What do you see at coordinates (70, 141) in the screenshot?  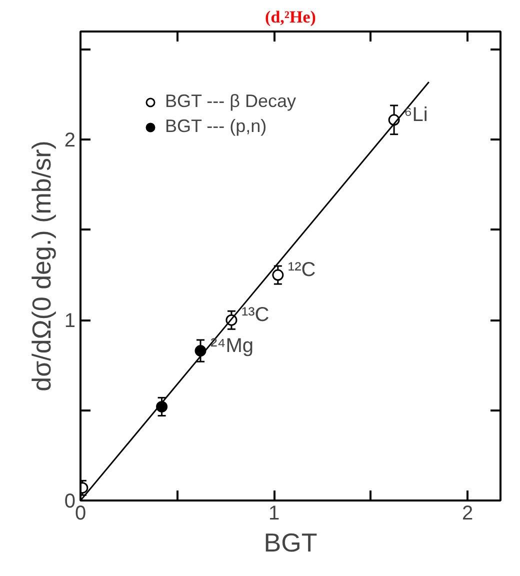 I see `y-tick-label: 2` at bounding box center [70, 141].